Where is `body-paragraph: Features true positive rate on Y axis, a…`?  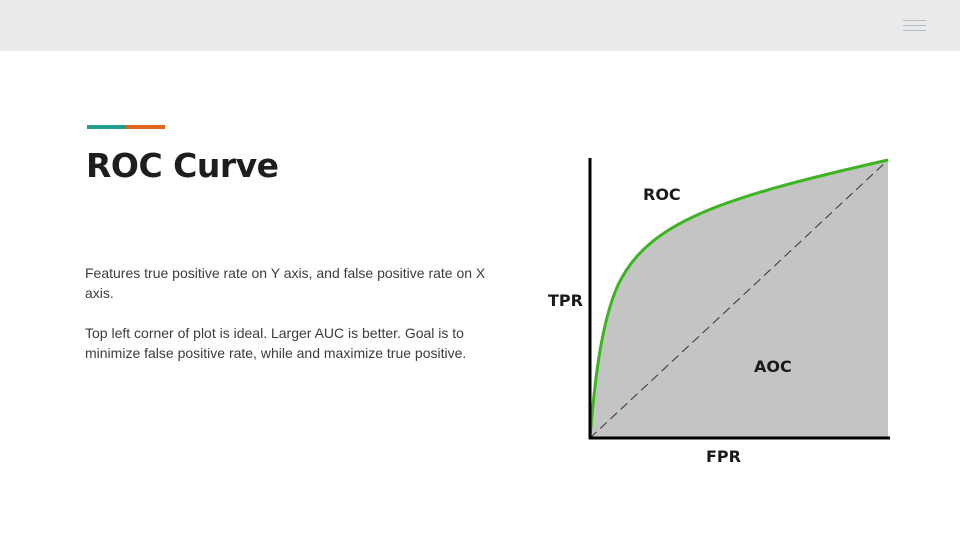
body-paragraph: Features true positive rate on Y axis, a… is located at coordinates (285, 283).